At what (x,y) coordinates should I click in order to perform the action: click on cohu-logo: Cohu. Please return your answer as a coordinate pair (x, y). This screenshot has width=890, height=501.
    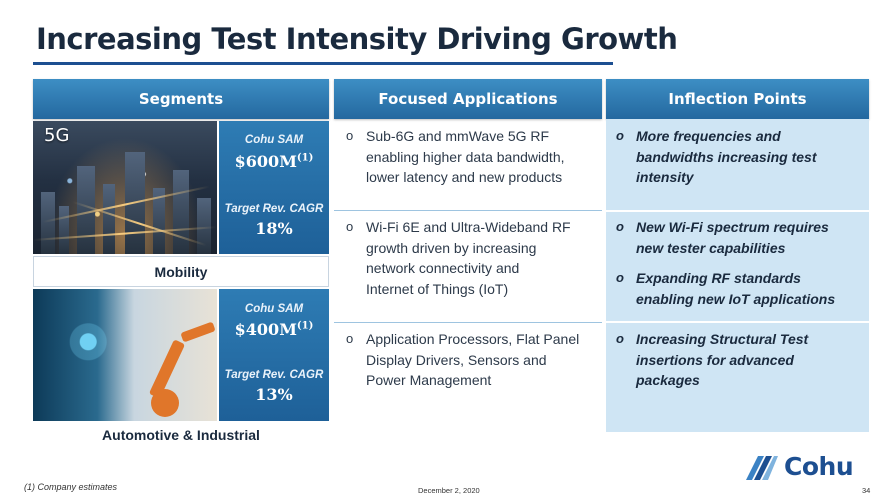
    Looking at the image, I should click on (799, 466).